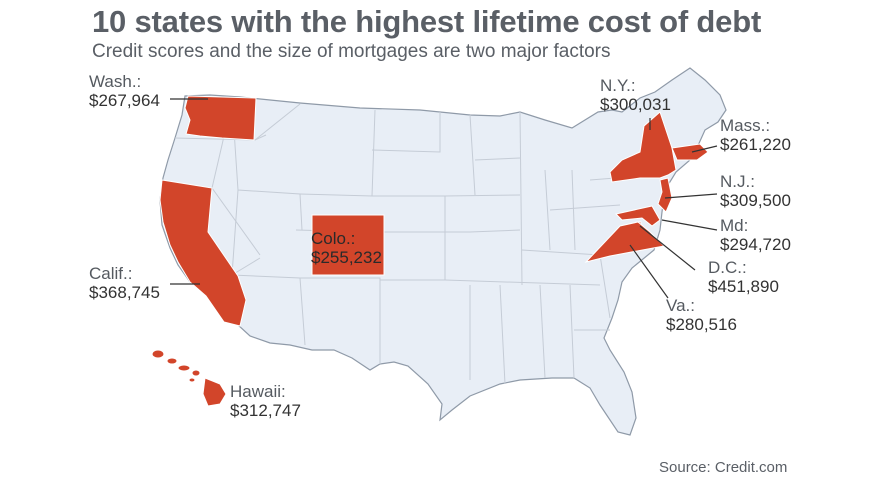 The image size is (880, 495). I want to click on label-california-name: Calif.:, so click(111, 273).